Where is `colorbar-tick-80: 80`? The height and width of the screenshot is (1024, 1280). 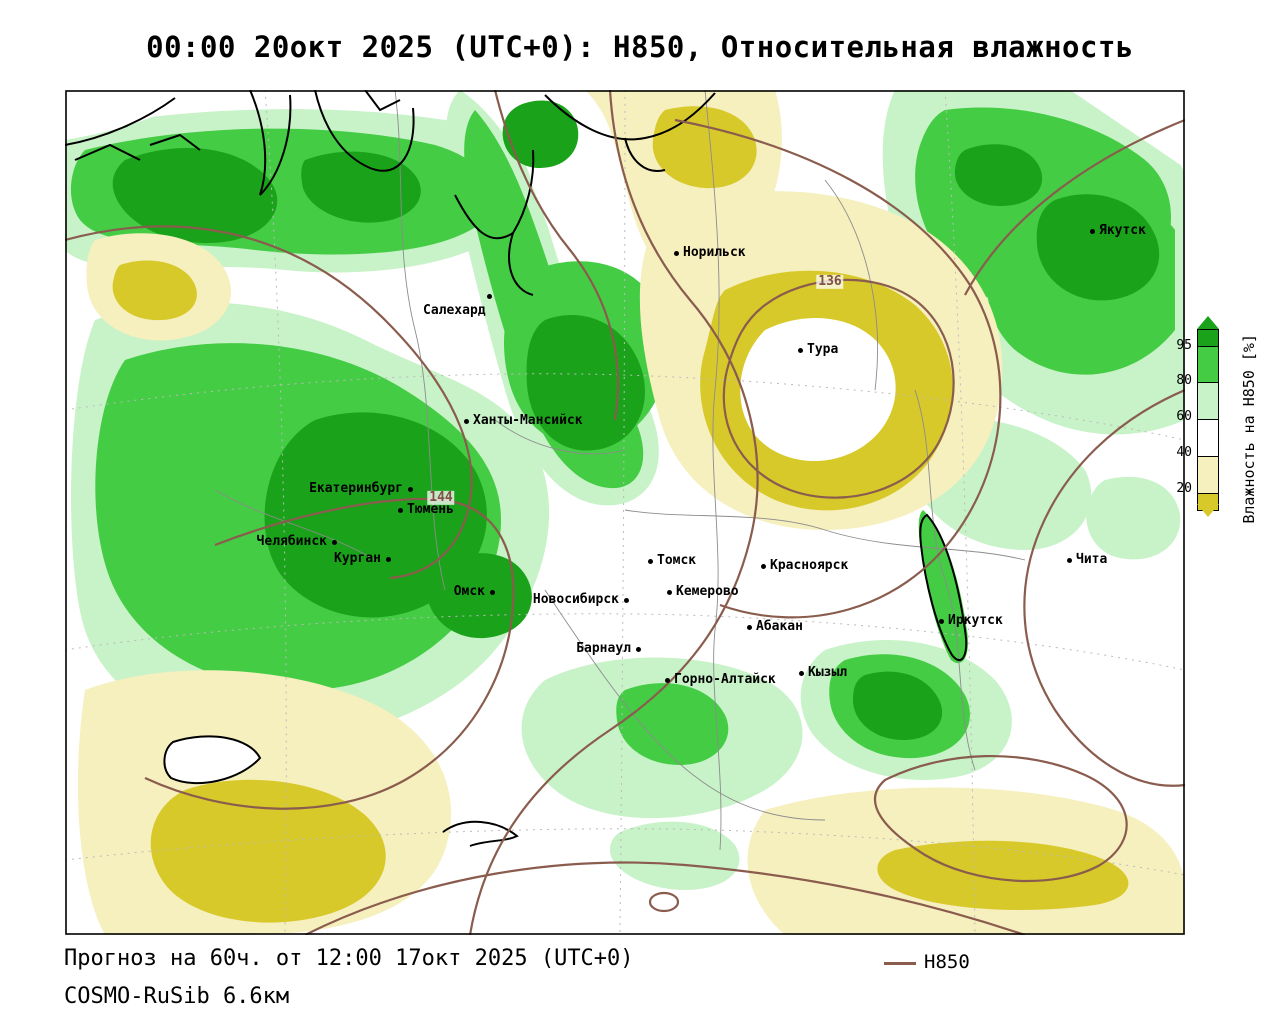 colorbar-tick-80: 80 is located at coordinates (1184, 380).